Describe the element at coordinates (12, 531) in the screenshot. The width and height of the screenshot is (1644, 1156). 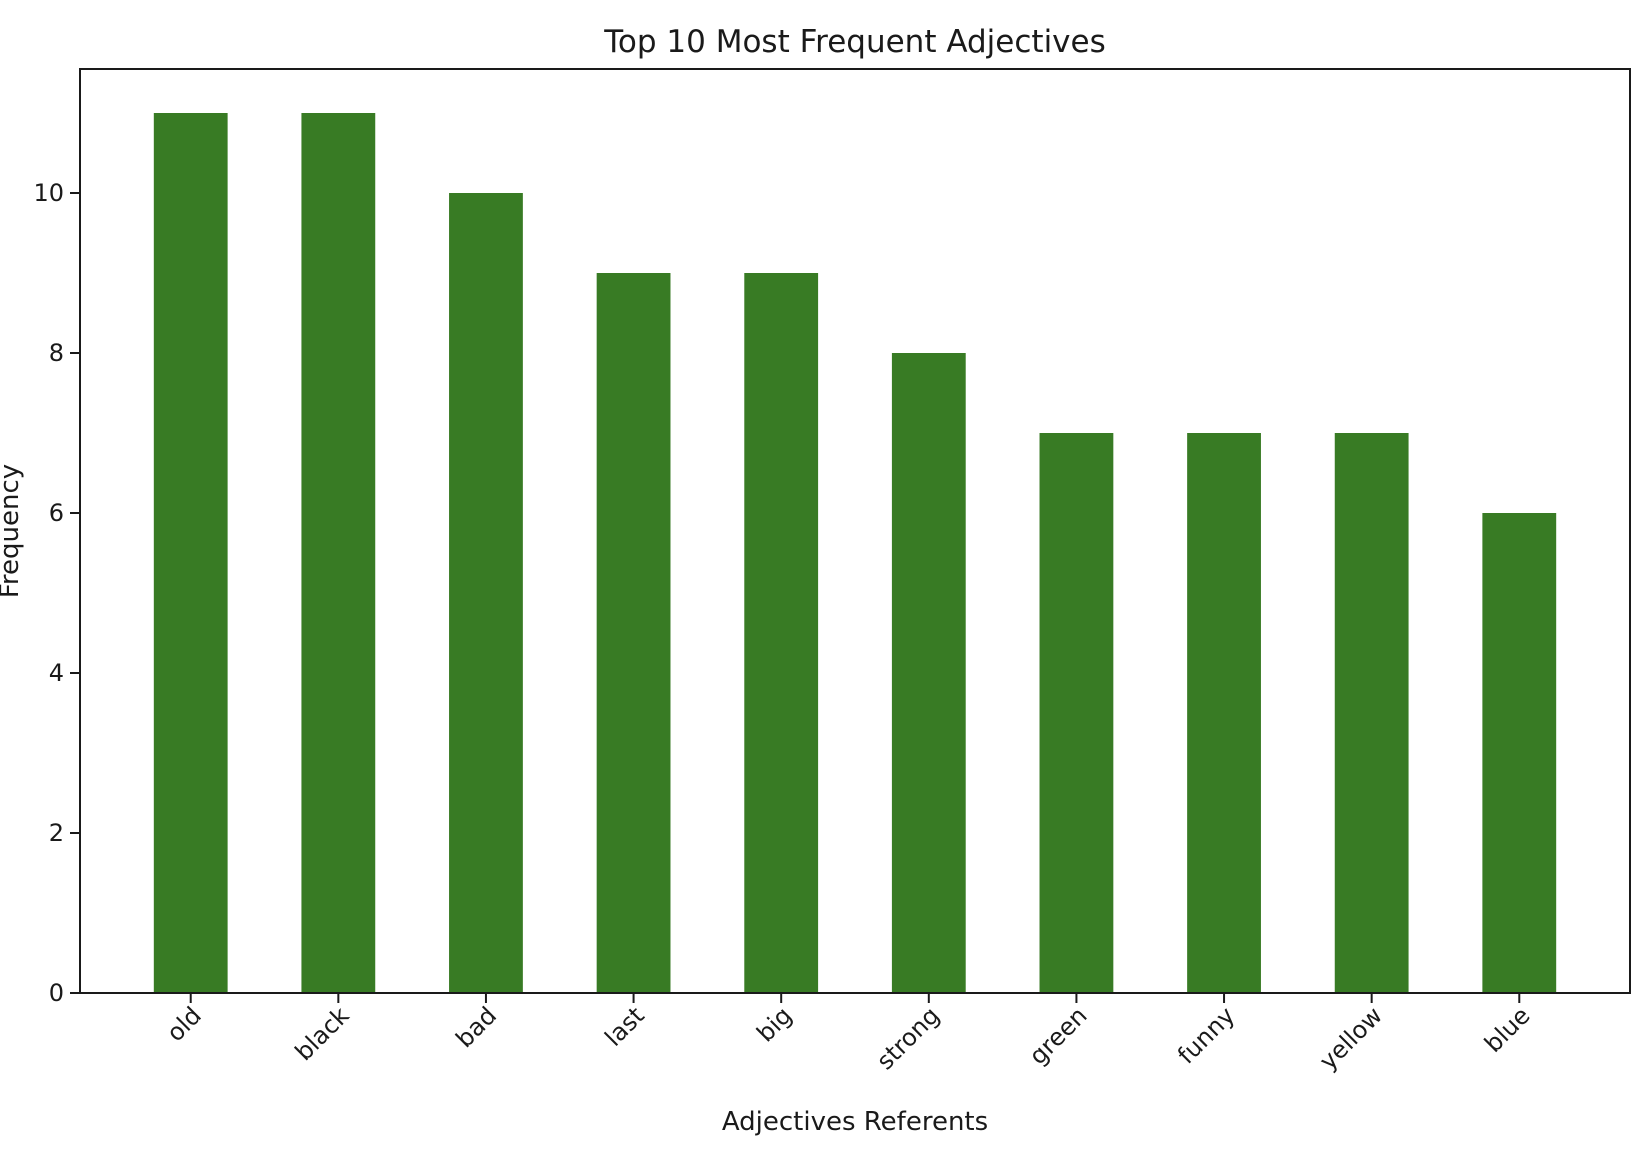
I see `y-axis-label: Frequency` at that location.